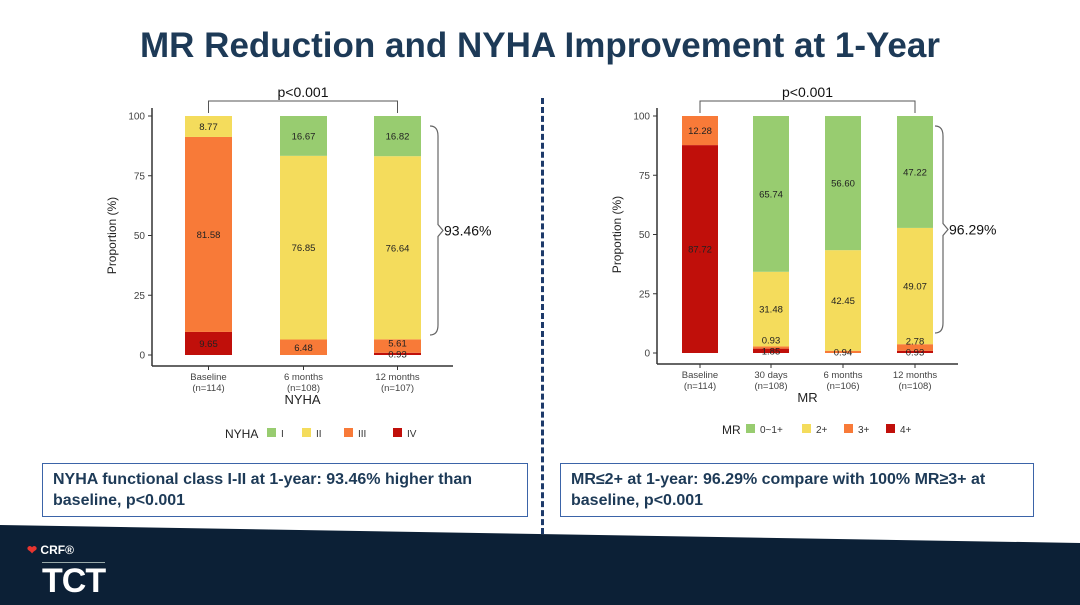 The width and height of the screenshot is (1080, 605). I want to click on legend-label: 2+, so click(822, 430).